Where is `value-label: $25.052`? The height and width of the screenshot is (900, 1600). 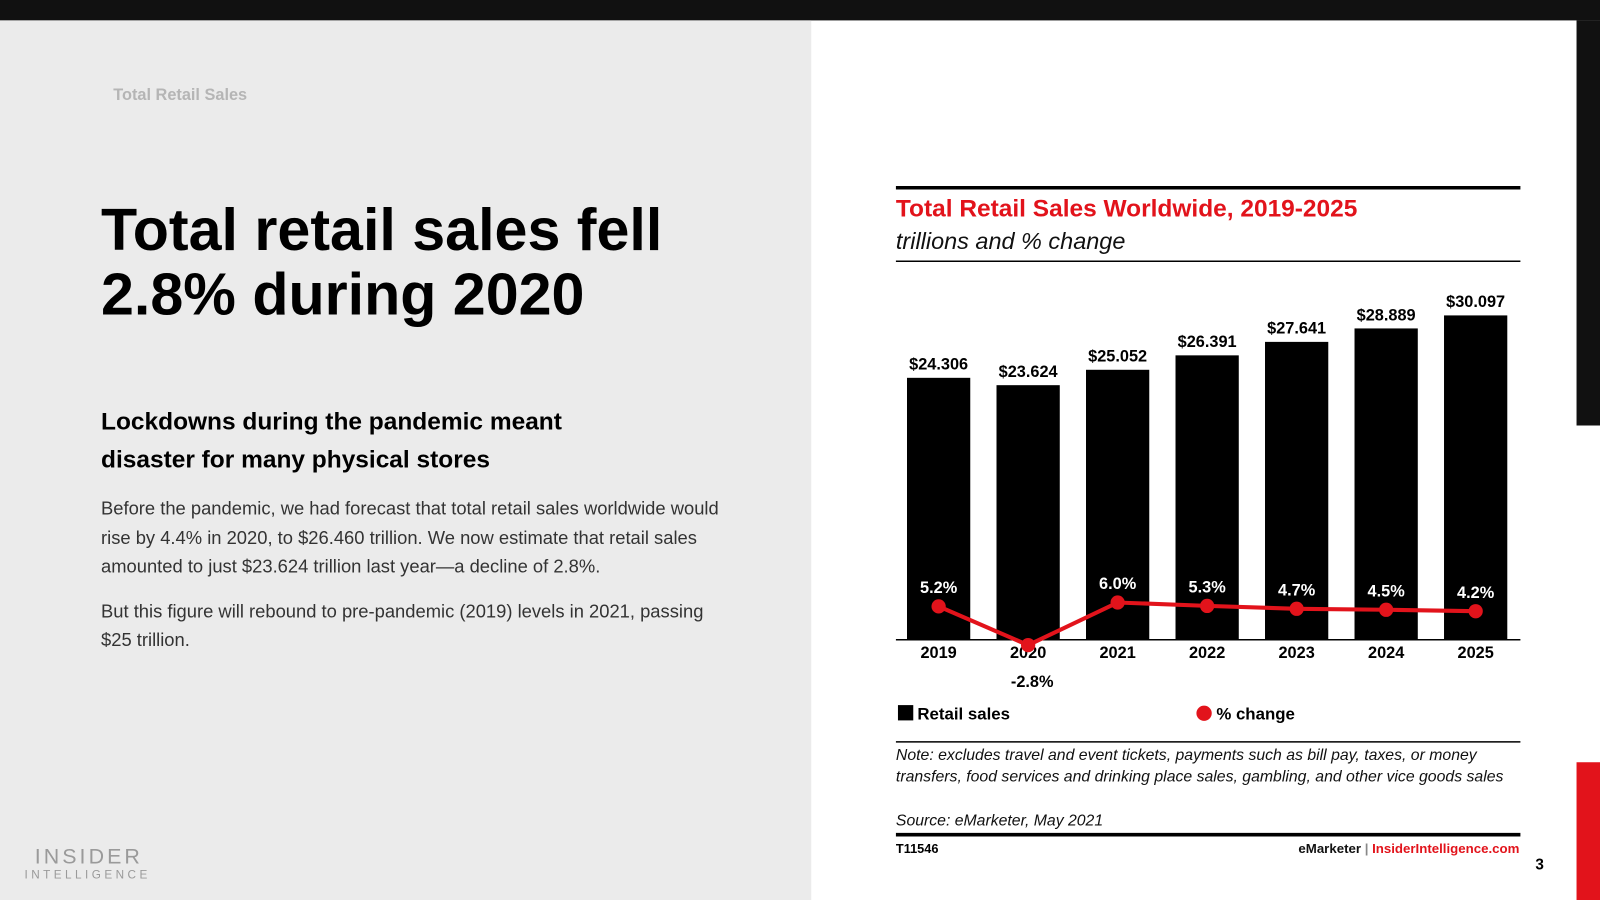
value-label: $25.052 is located at coordinates (1117, 357).